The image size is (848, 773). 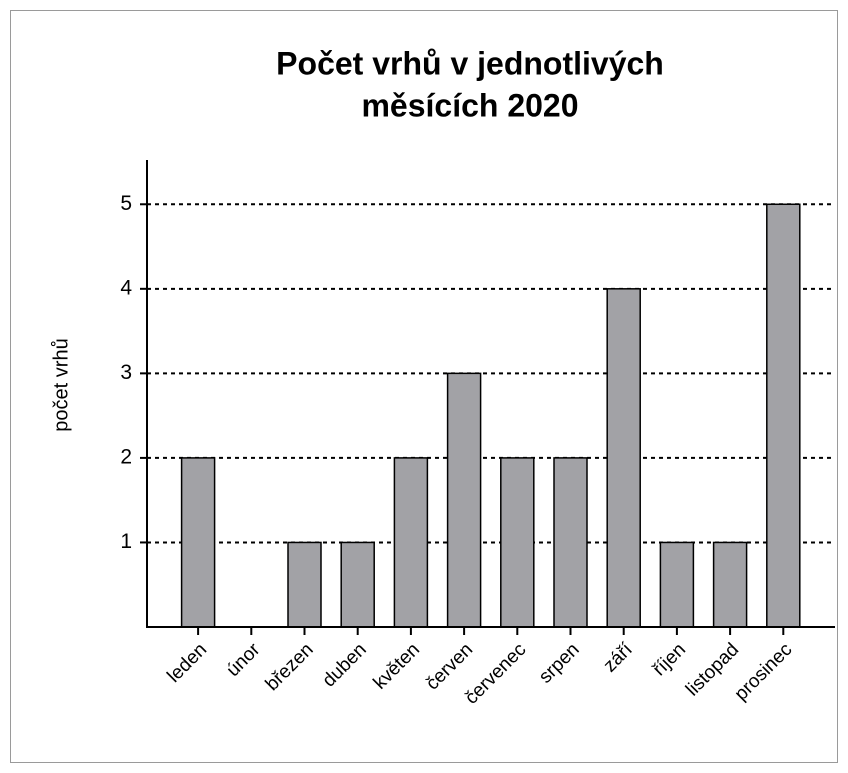 What do you see at coordinates (470, 63) in the screenshot?
I see `chart-title: Počet vrhů v jednotlivých` at bounding box center [470, 63].